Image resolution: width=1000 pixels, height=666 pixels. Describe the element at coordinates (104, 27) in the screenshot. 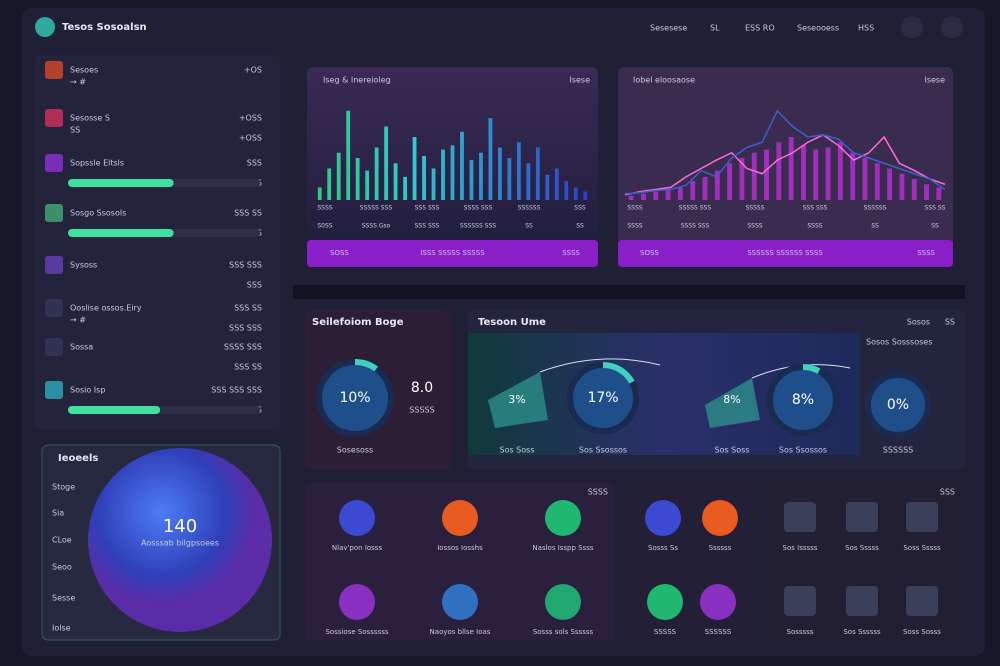

I see `app-title: Tesos Sosoalsn` at that location.